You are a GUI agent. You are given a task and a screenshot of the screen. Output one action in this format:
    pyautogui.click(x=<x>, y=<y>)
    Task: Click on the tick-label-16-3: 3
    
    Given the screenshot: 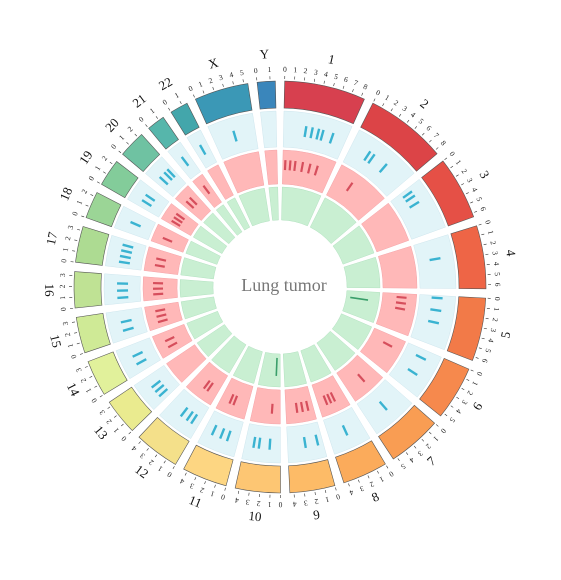 What is the action you would take?
    pyautogui.click(x=62, y=275)
    